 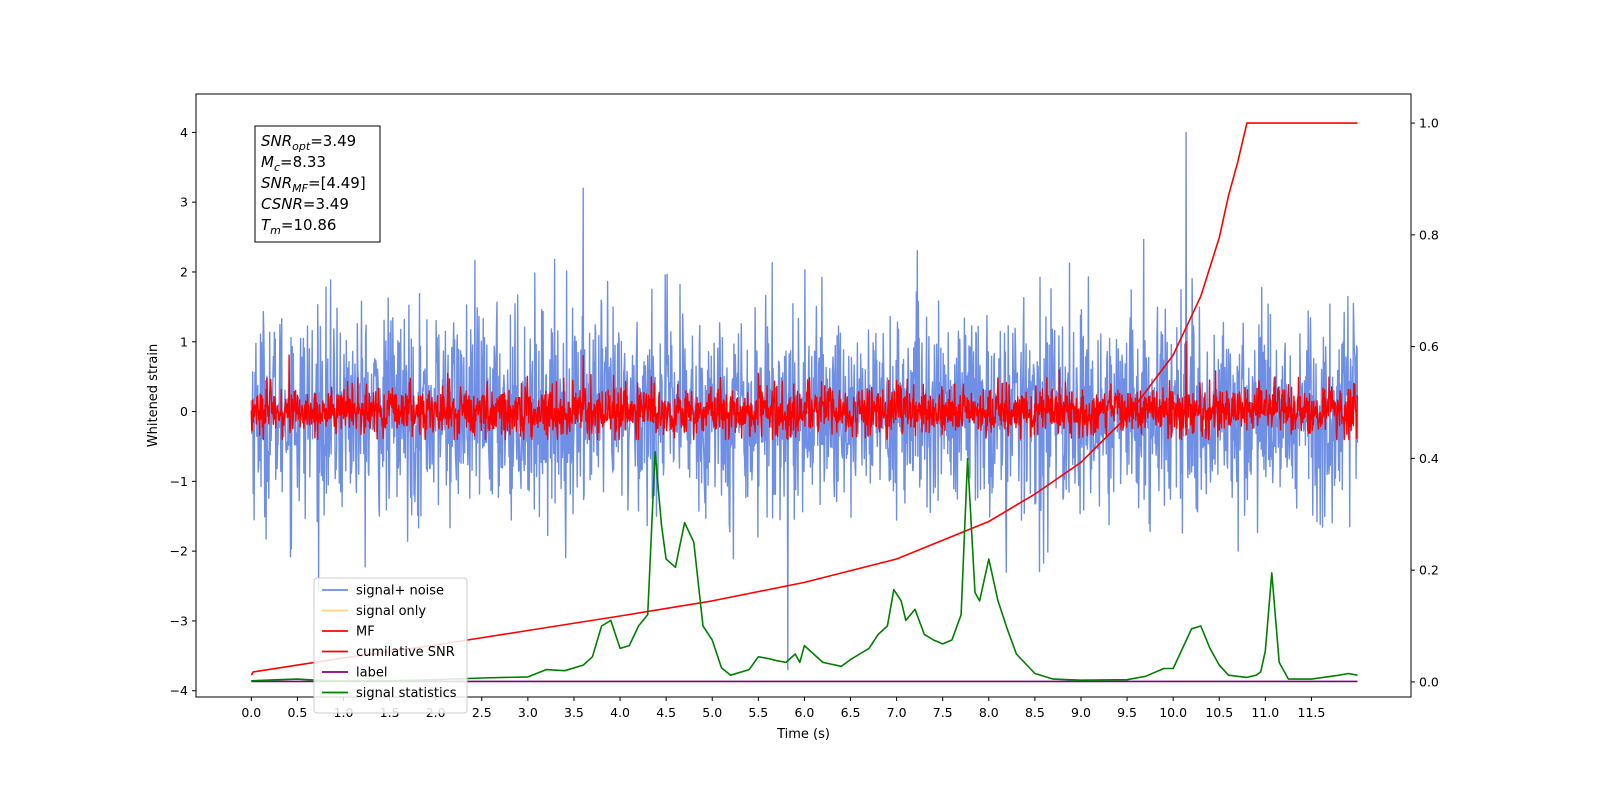 I want to click on annotation-line: SNRMF=[4.49], so click(x=313, y=184).